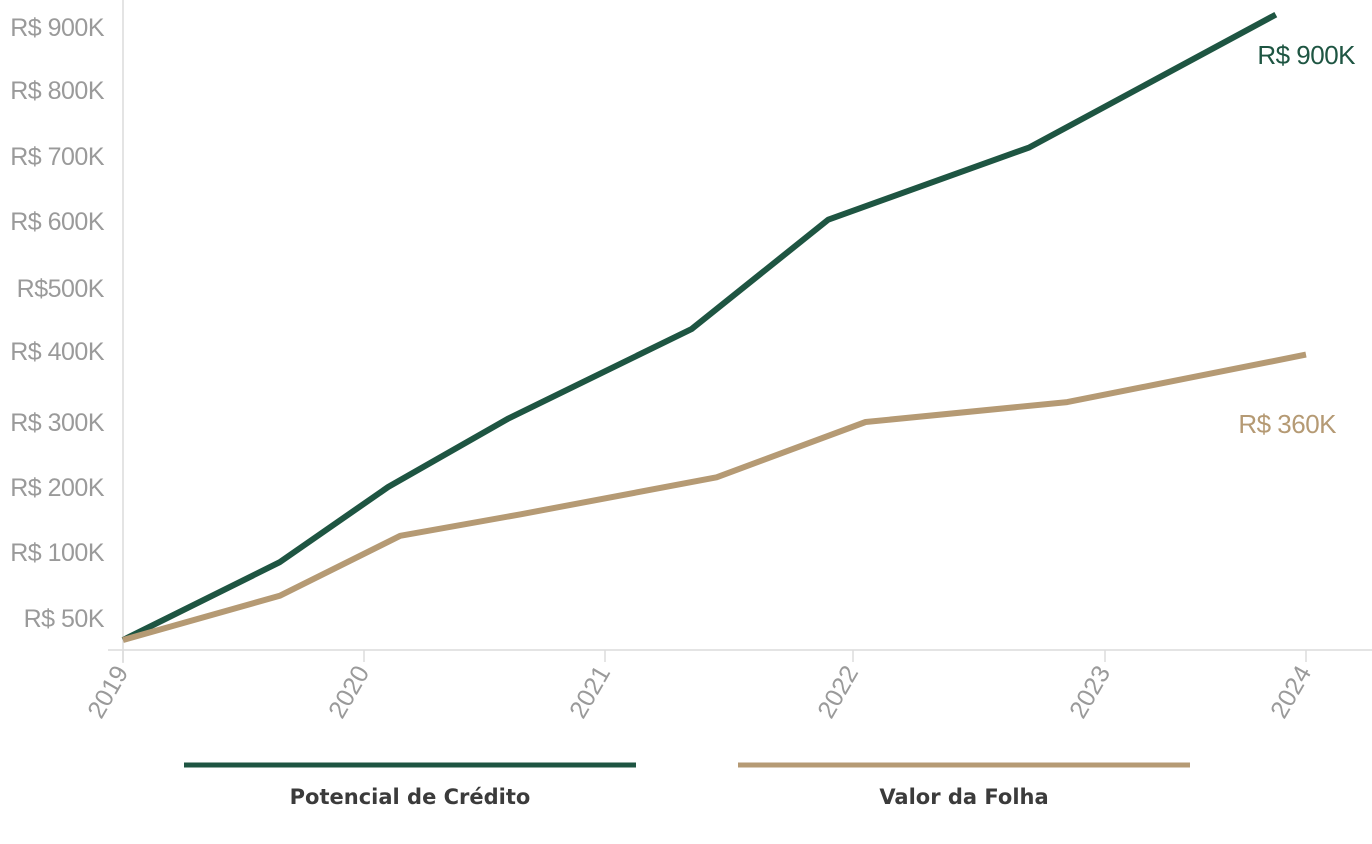 This screenshot has width=1372, height=844. What do you see at coordinates (57, 553) in the screenshot?
I see `y-tick-label: R$ 100K` at bounding box center [57, 553].